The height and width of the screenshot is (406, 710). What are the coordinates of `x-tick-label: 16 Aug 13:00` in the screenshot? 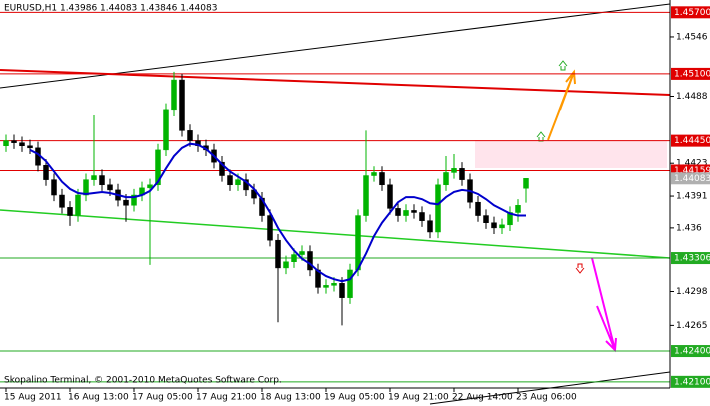 It's located at (98, 398).